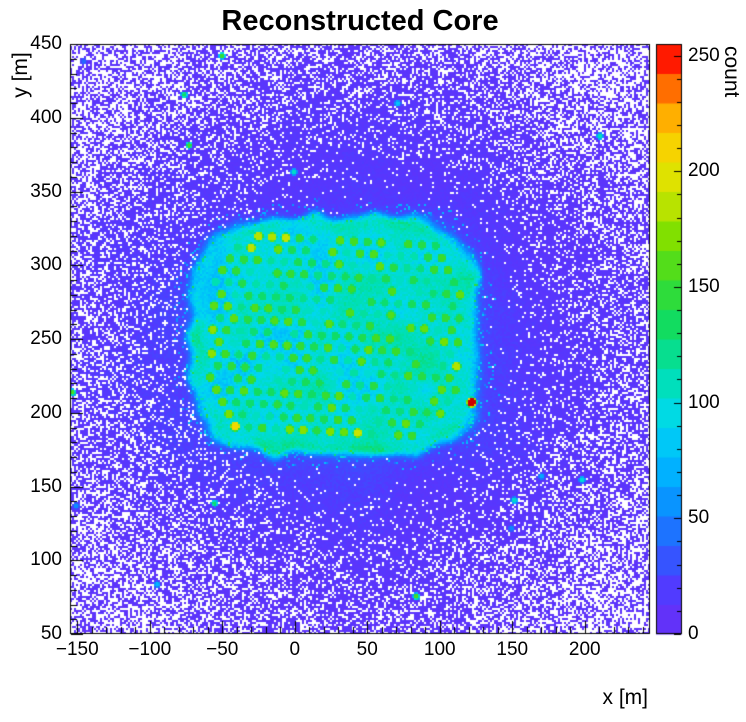  I want to click on x-tick-label: 100, so click(439, 649).